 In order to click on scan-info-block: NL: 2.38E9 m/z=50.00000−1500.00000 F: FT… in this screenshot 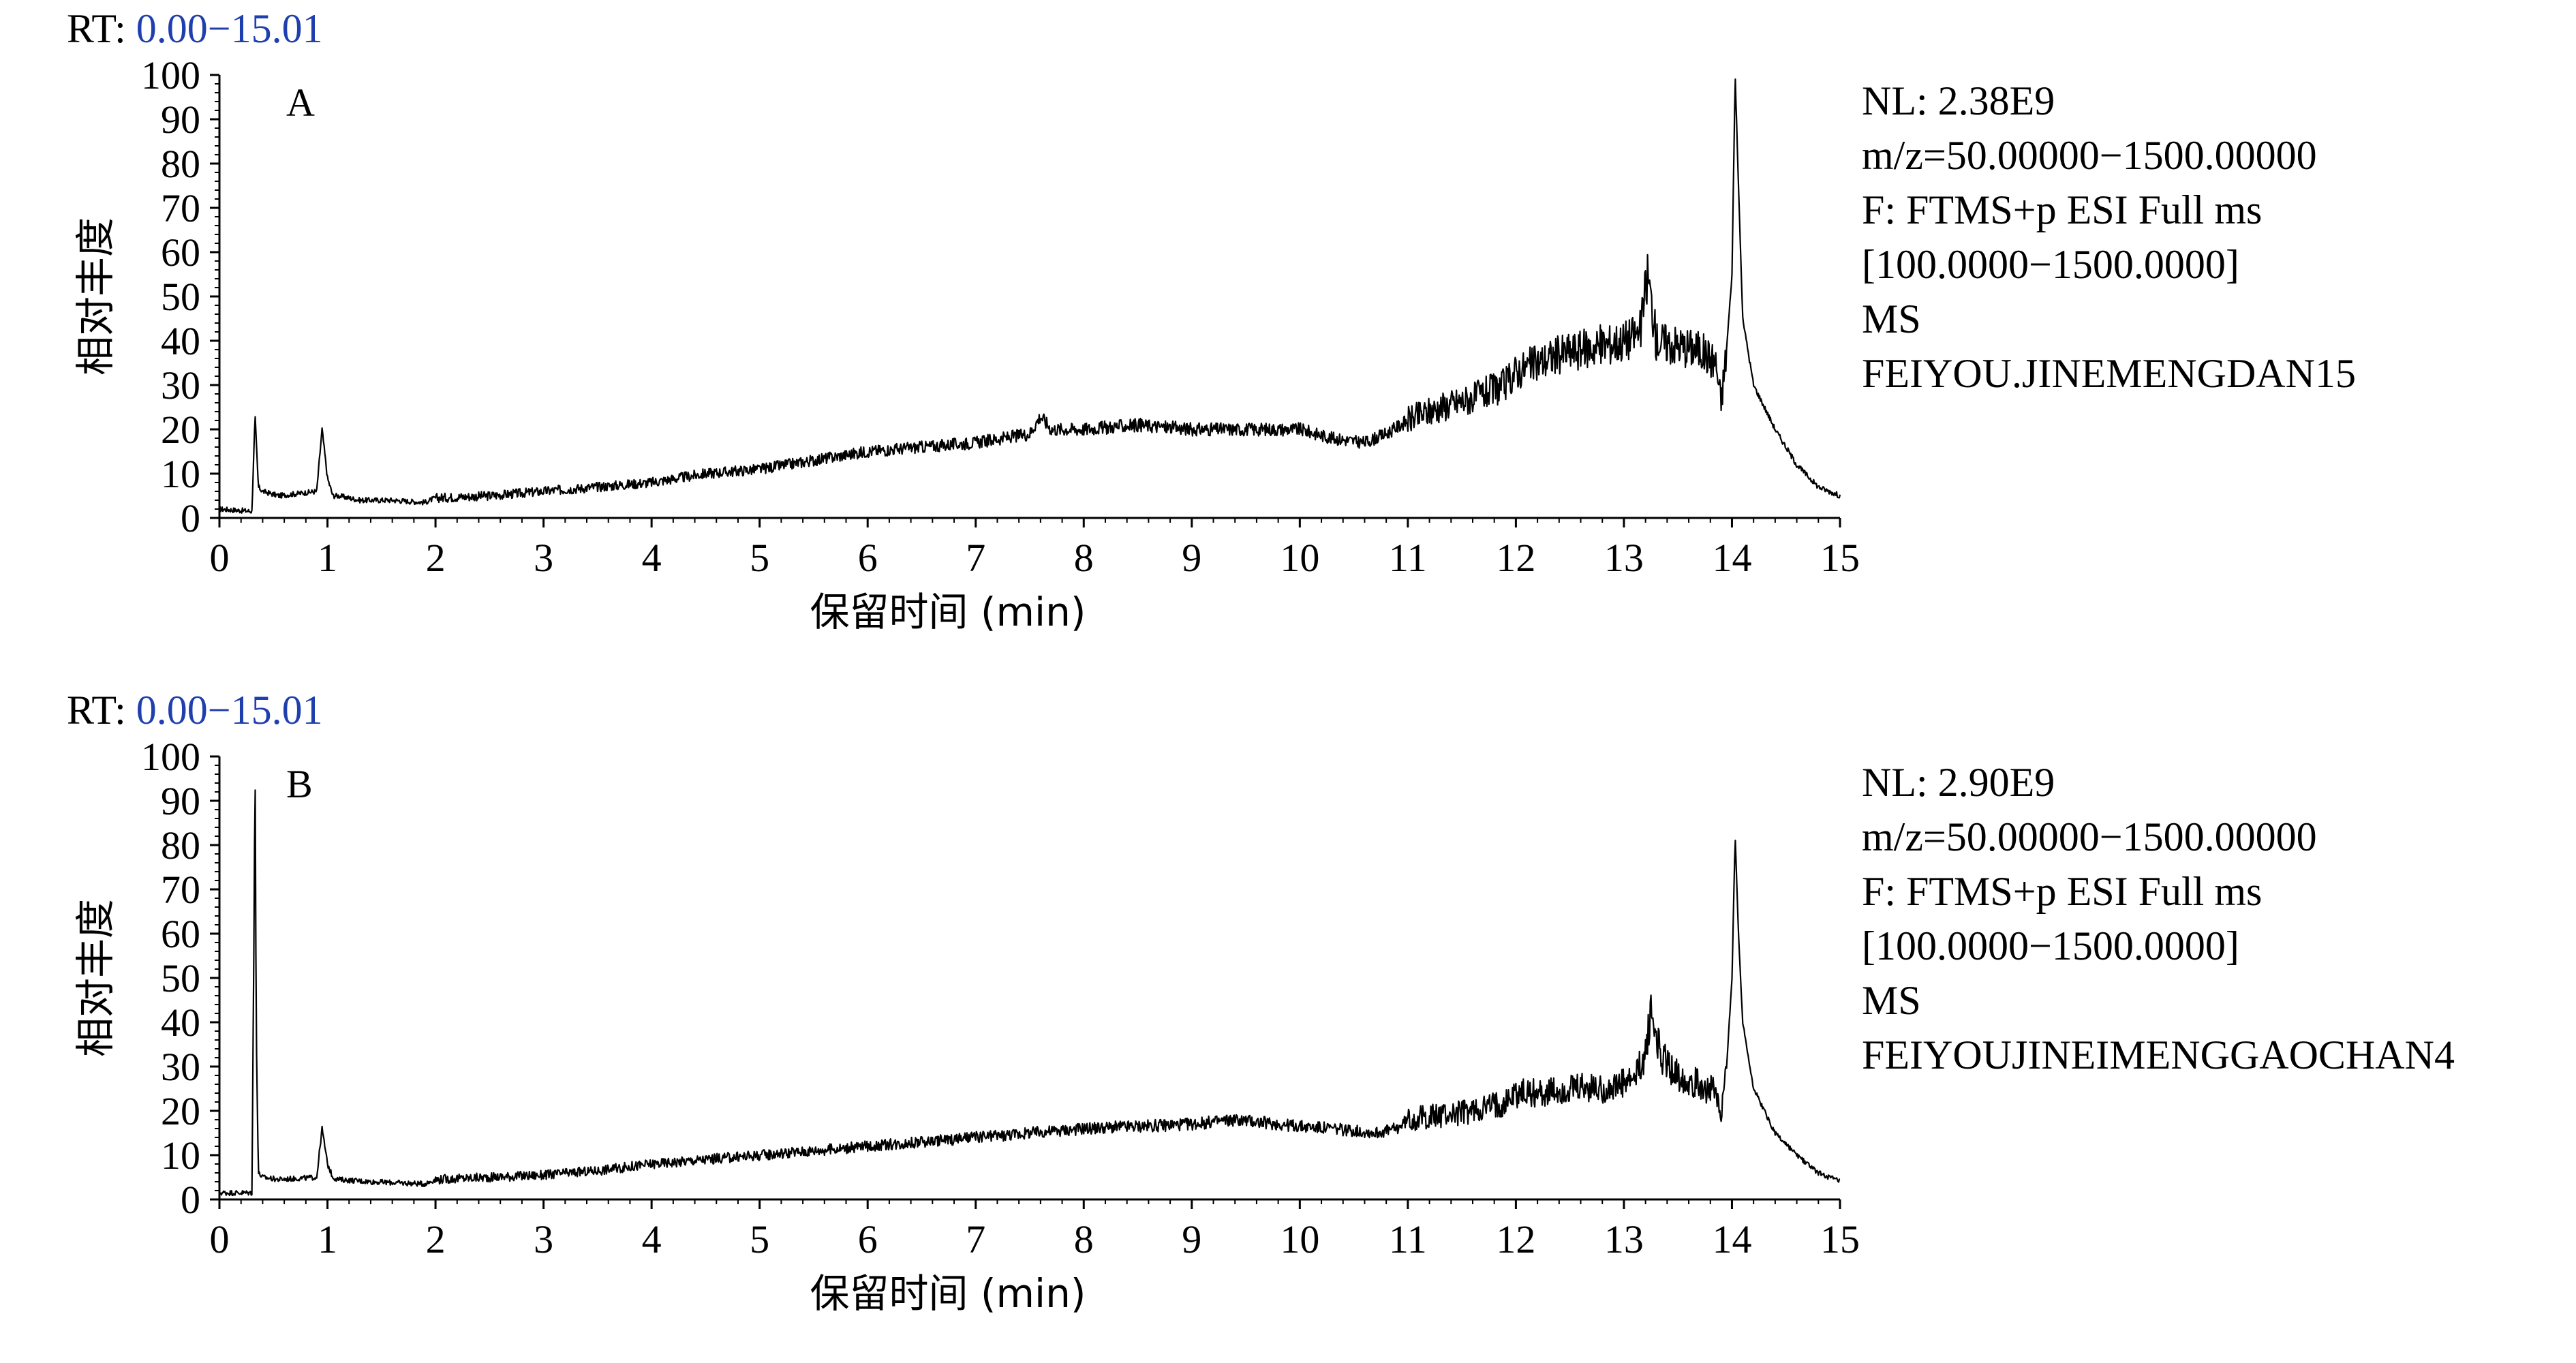, I will do `click(2109, 237)`.